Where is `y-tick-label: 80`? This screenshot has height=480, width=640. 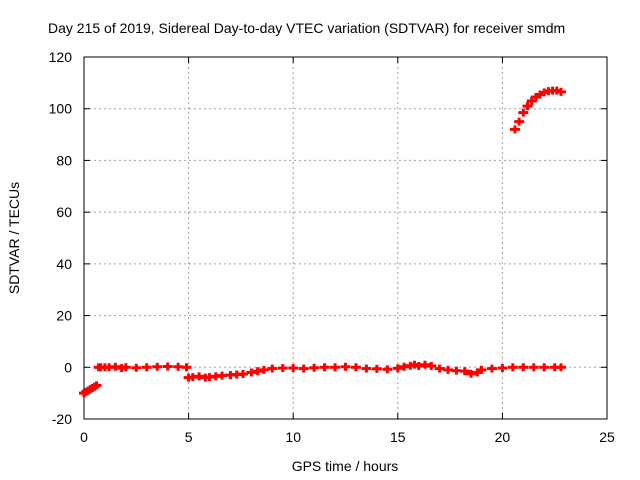
y-tick-label: 80 is located at coordinates (64, 160).